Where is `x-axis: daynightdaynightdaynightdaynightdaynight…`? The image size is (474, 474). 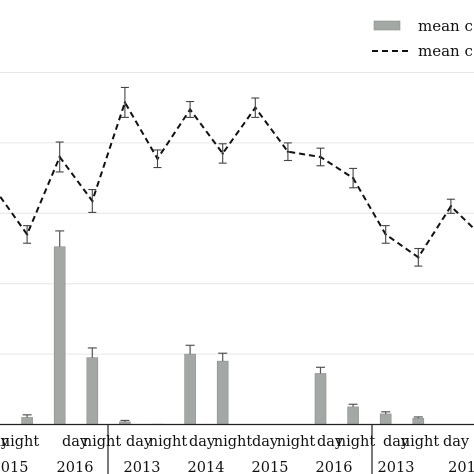 x-axis: daynightdaynightdaynightdaynightdaynight… is located at coordinates (237, 448).